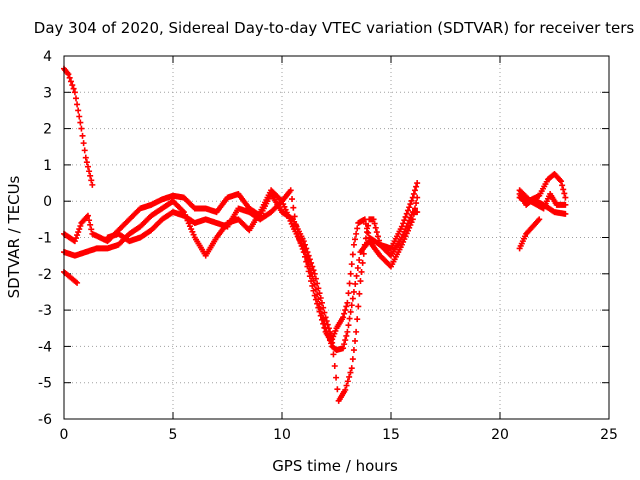 The height and width of the screenshot is (480, 640). Describe the element at coordinates (45, 239) in the screenshot. I see `y-tick-label: -1` at that location.